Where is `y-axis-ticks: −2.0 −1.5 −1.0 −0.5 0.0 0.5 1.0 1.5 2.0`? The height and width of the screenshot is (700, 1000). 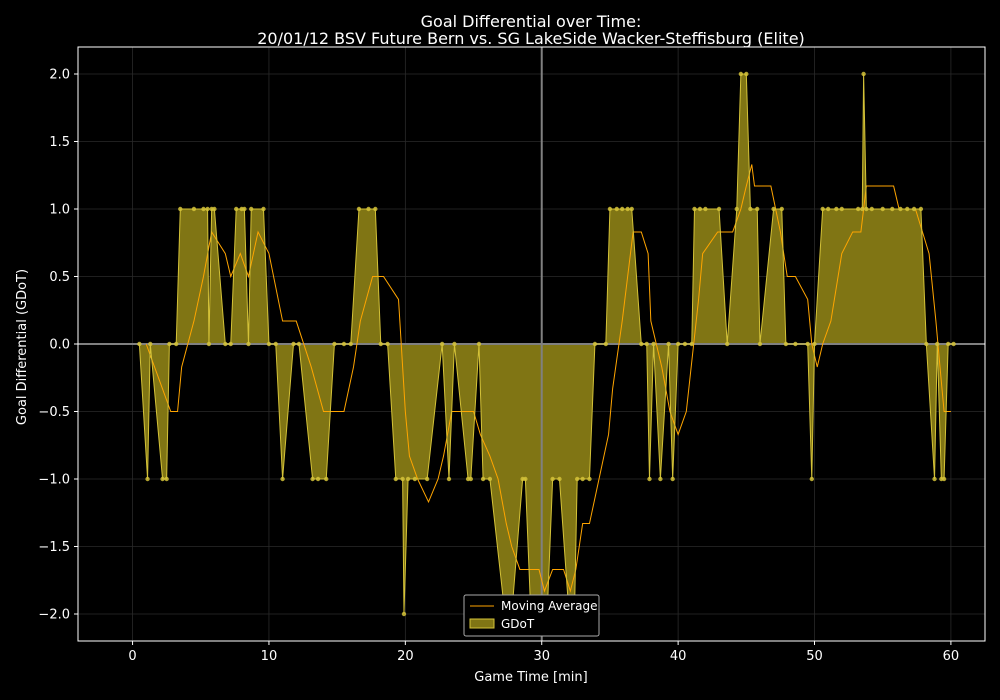
y-axis-ticks: −2.0 −1.5 −1.0 −0.5 0.0 0.5 1.0 1.5 2.0 is located at coordinates (58, 345).